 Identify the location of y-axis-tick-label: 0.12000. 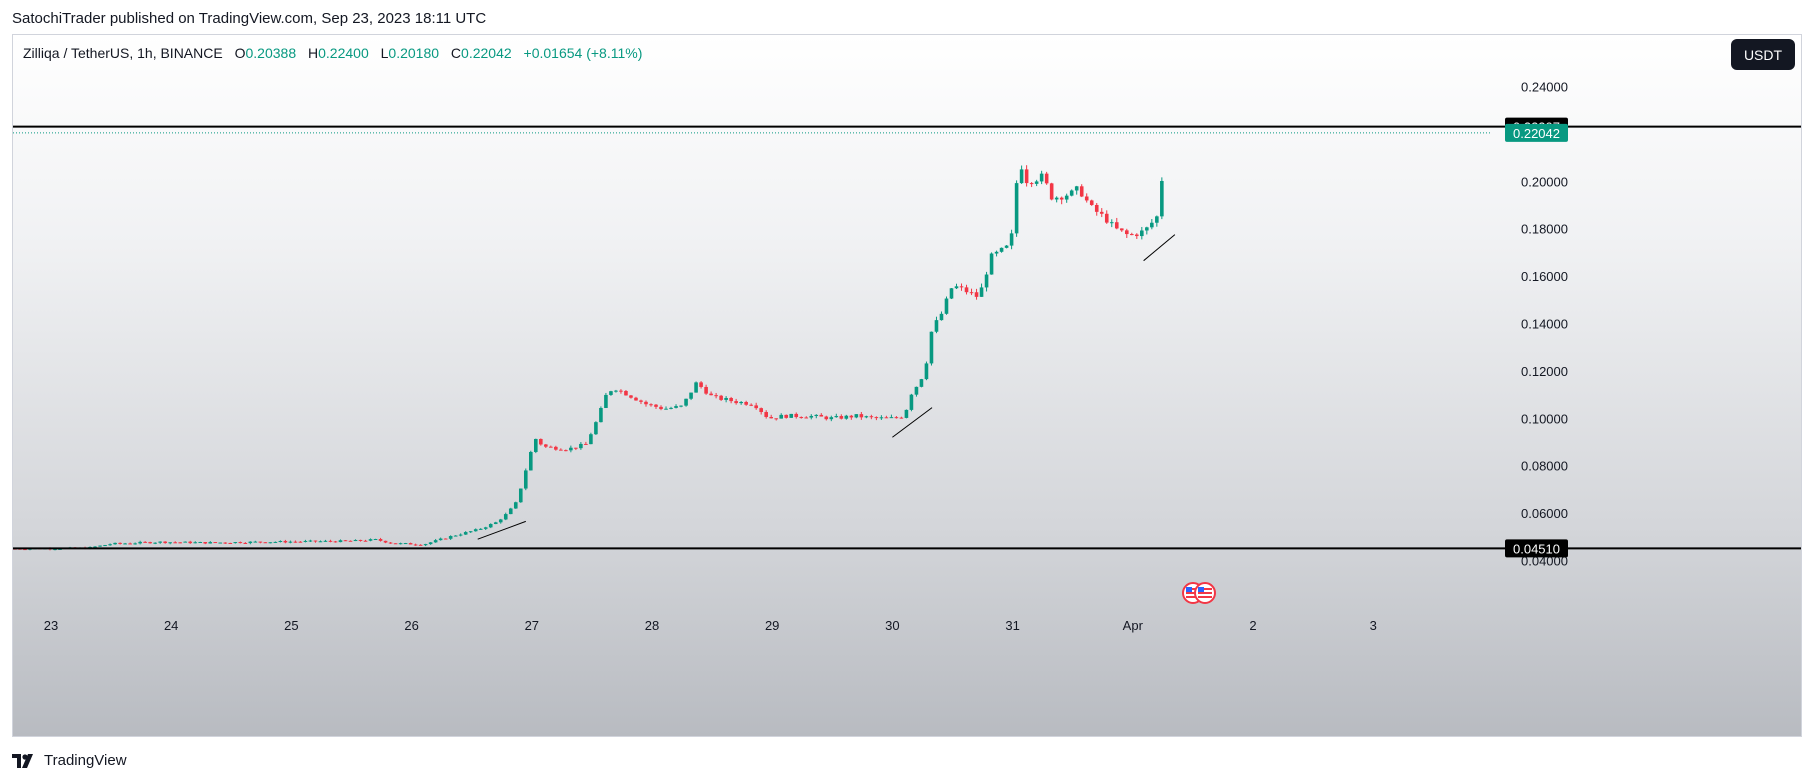
(1544, 371).